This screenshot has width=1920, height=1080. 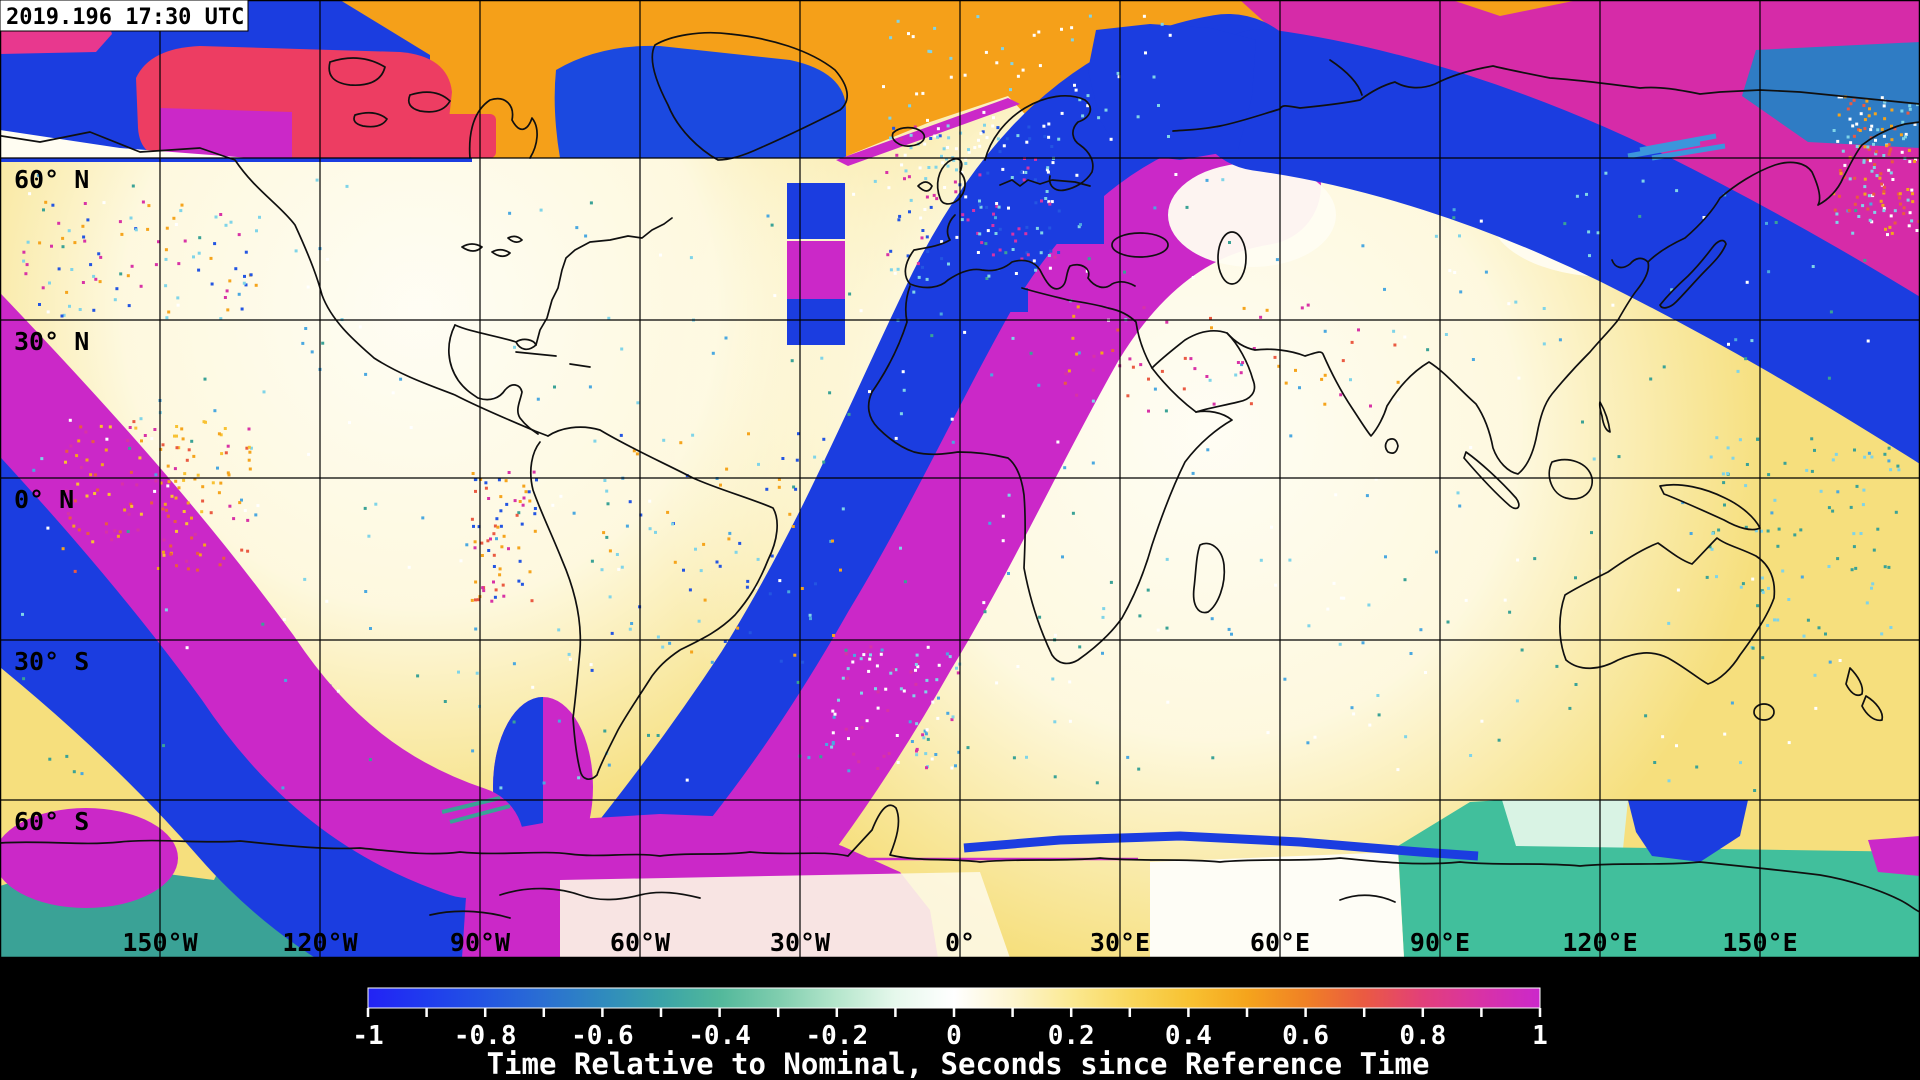 What do you see at coordinates (928, 132) in the screenshot?
I see `magenta-sliver-iceland` at bounding box center [928, 132].